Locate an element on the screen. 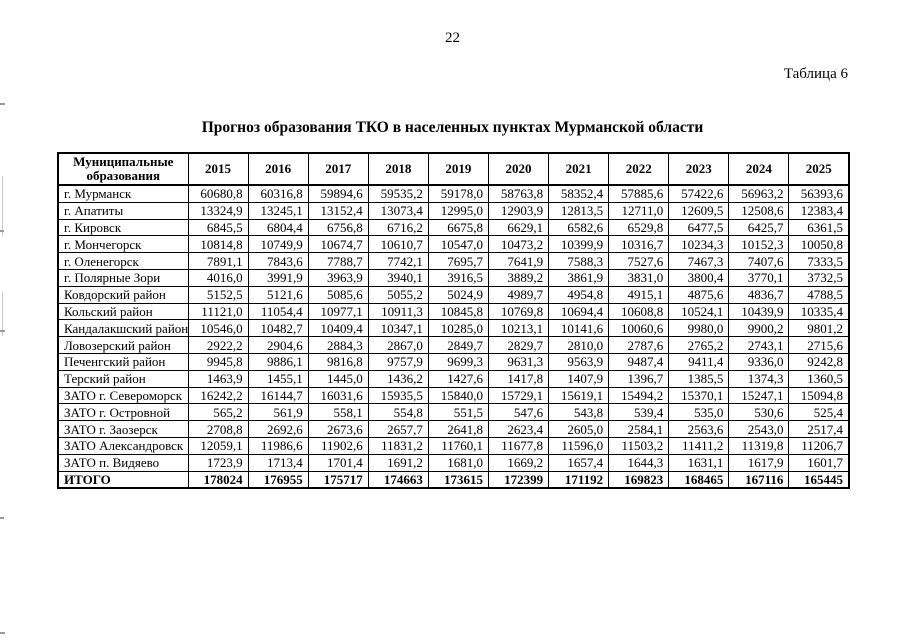 The image size is (905, 640). value-cell: 10814,8 is located at coordinates (218, 244).